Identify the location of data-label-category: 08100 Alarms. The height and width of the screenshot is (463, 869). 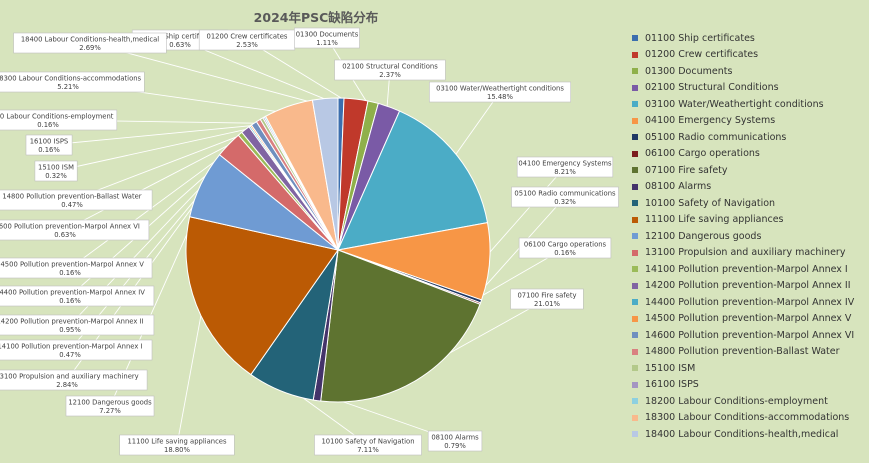
(455, 438).